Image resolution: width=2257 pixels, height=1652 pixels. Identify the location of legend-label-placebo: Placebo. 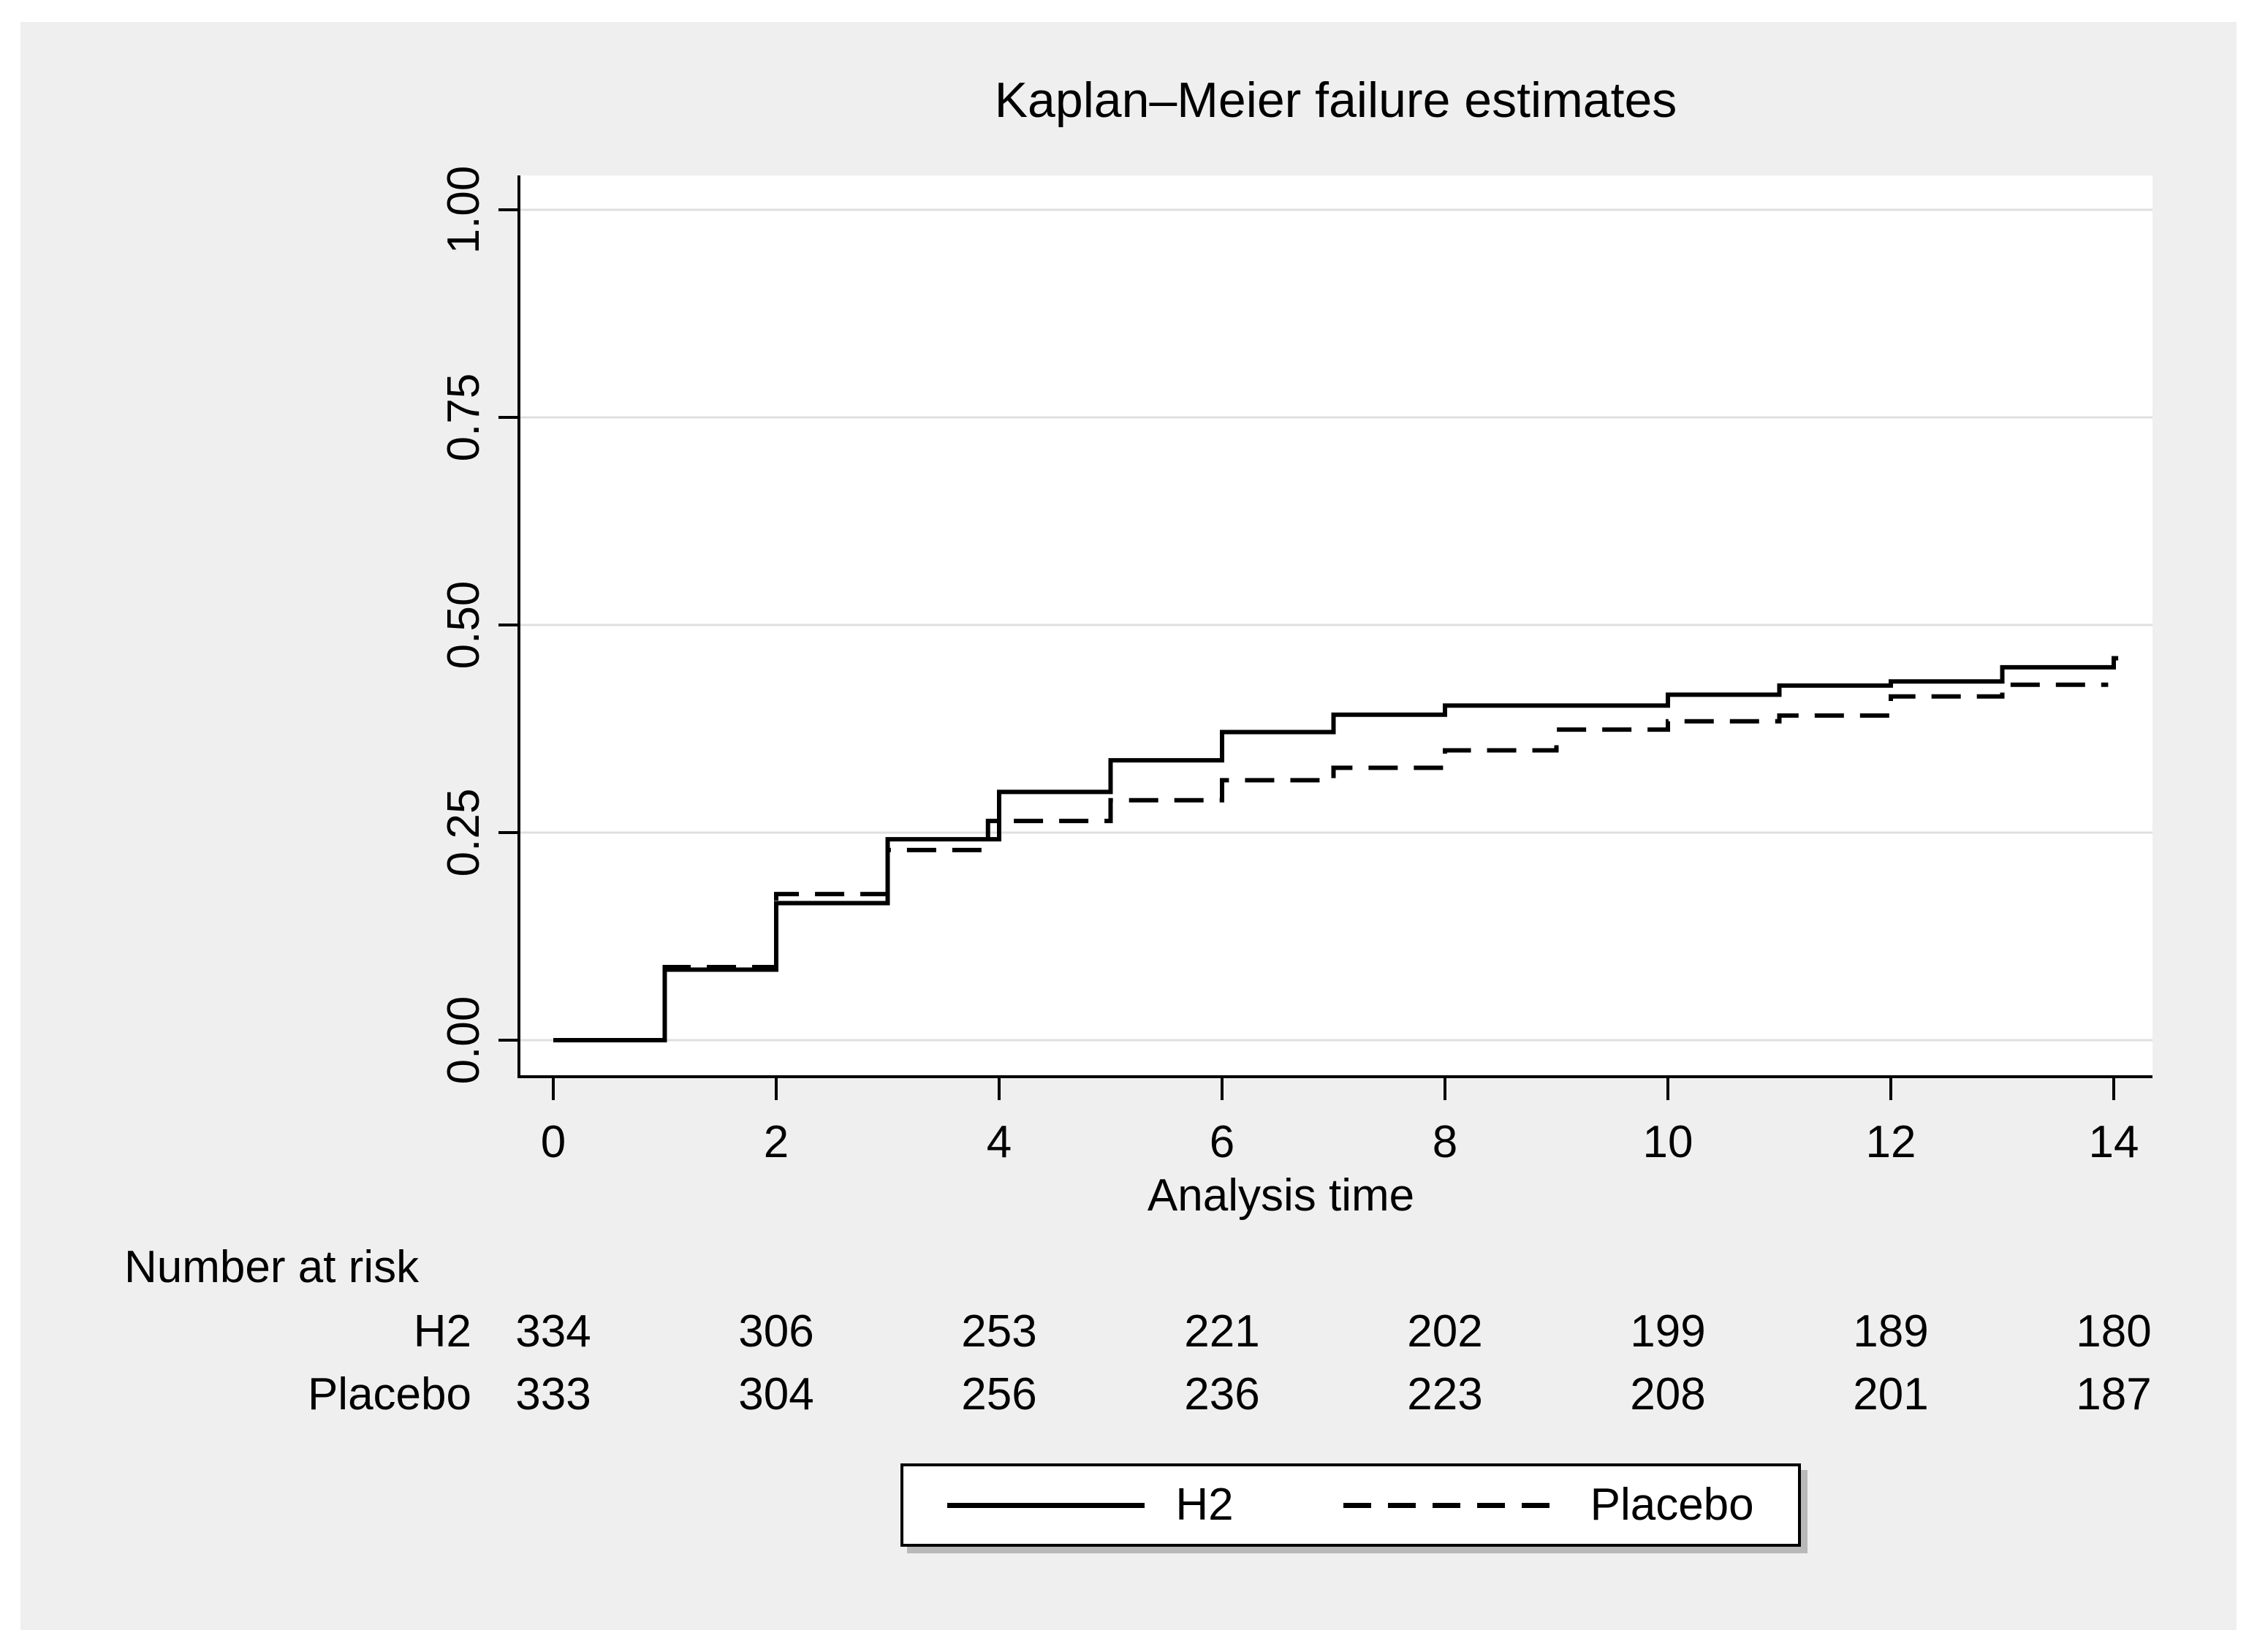
(1672, 1504).